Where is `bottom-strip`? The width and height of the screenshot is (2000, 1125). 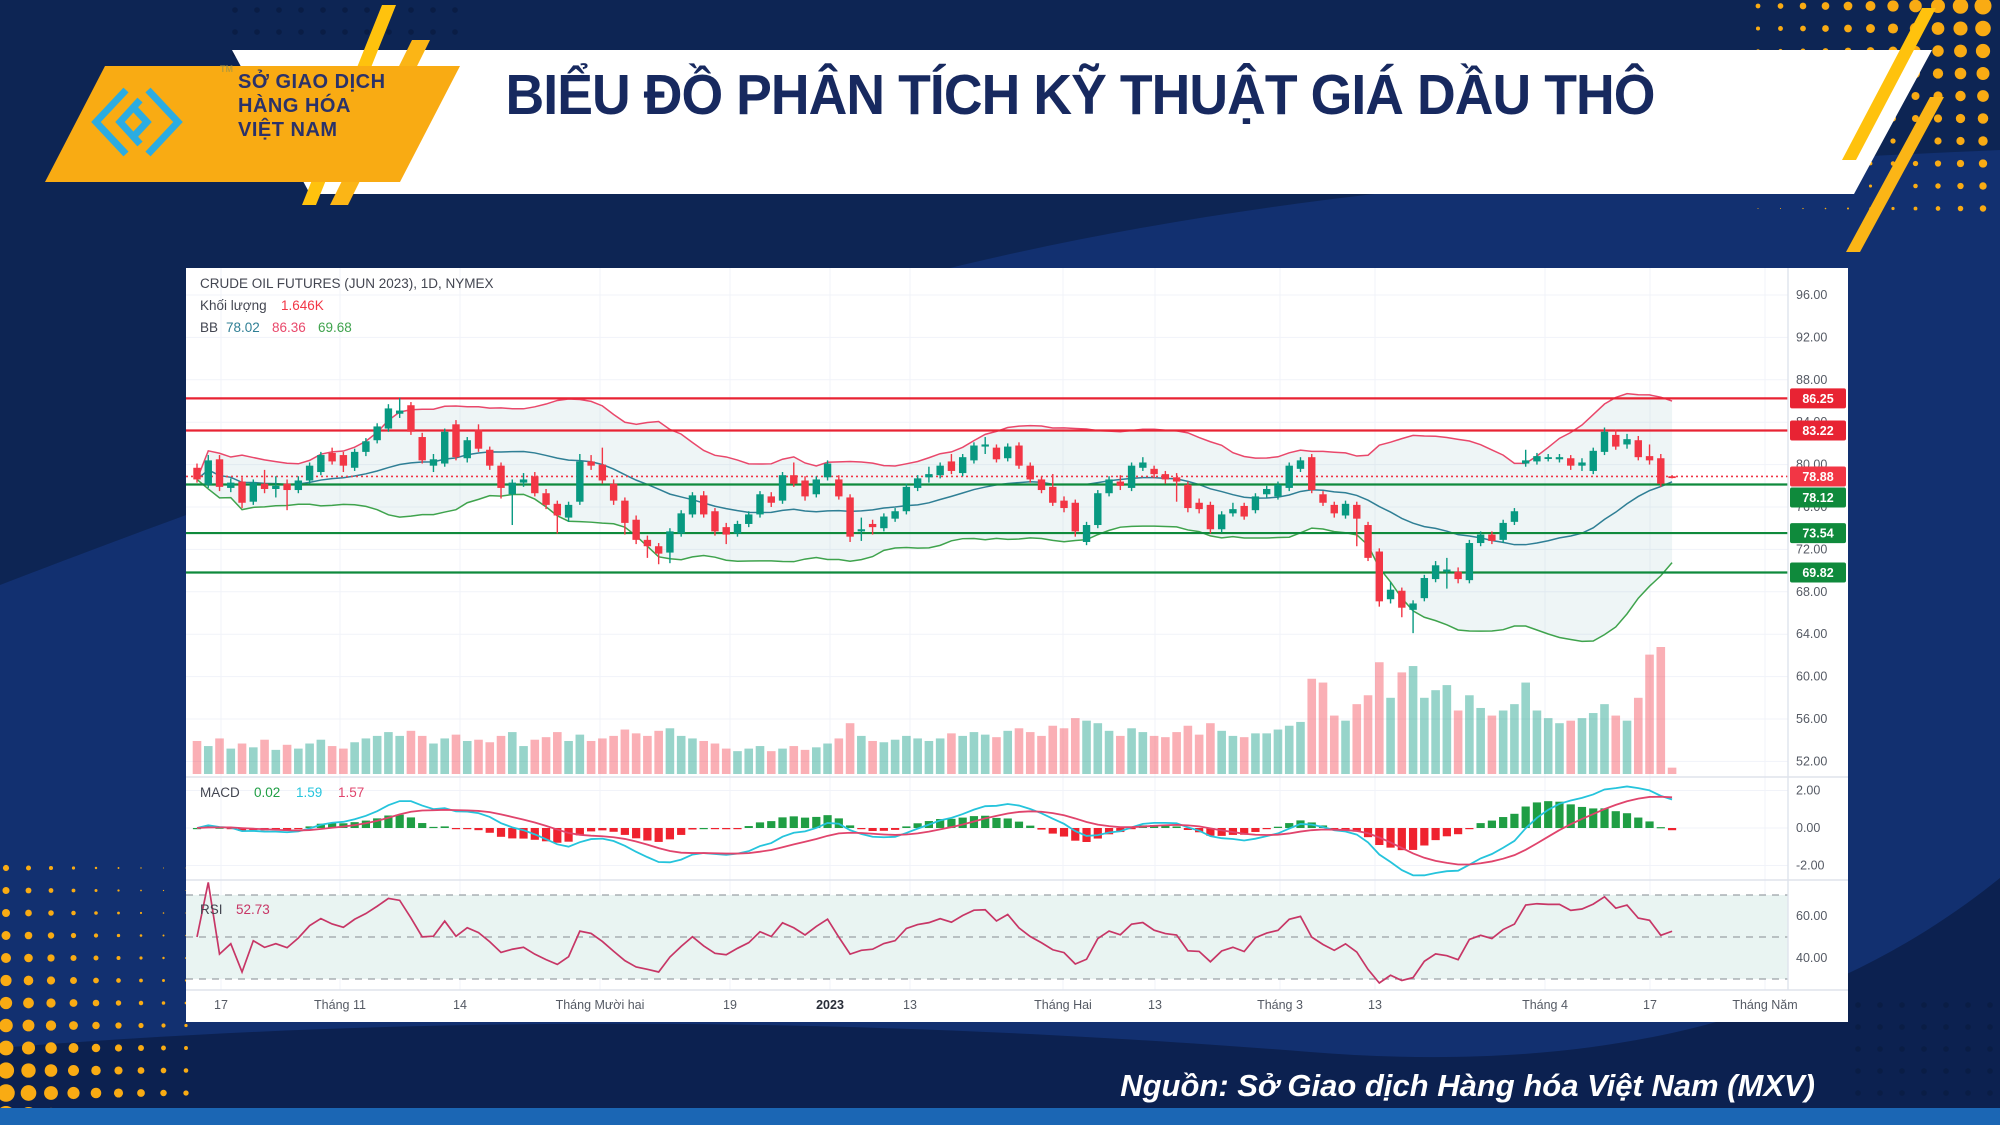 bottom-strip is located at coordinates (1000, 1116).